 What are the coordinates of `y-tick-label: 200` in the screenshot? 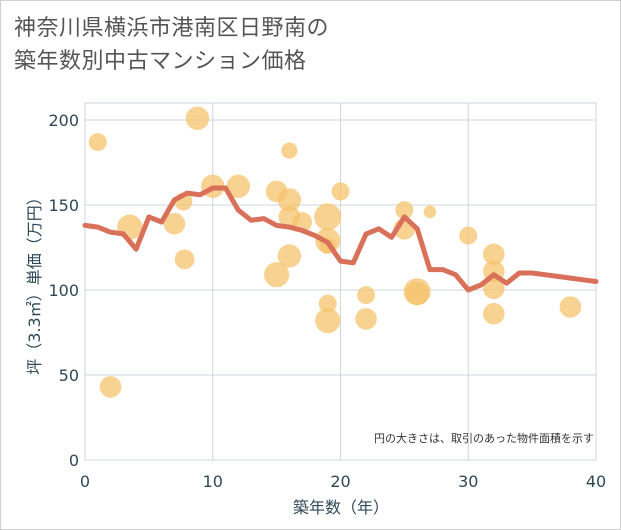 It's located at (63, 120).